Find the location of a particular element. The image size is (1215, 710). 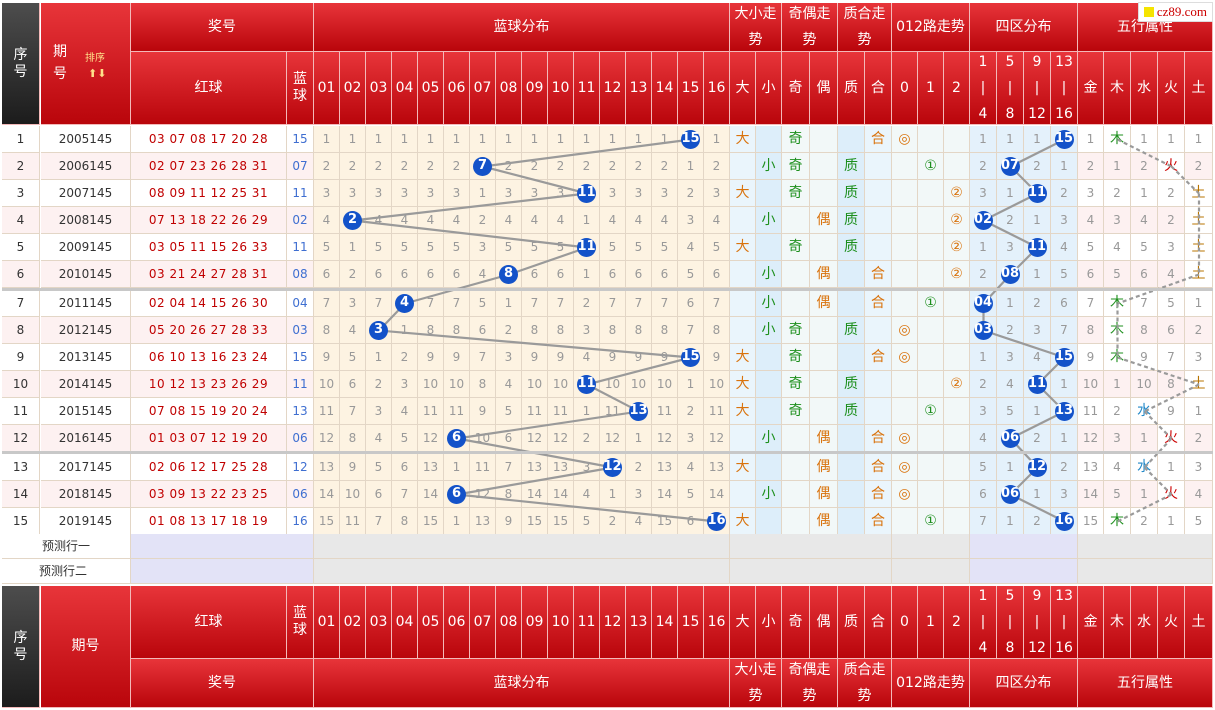

wuxing-cell: 14 is located at coordinates (1091, 494).